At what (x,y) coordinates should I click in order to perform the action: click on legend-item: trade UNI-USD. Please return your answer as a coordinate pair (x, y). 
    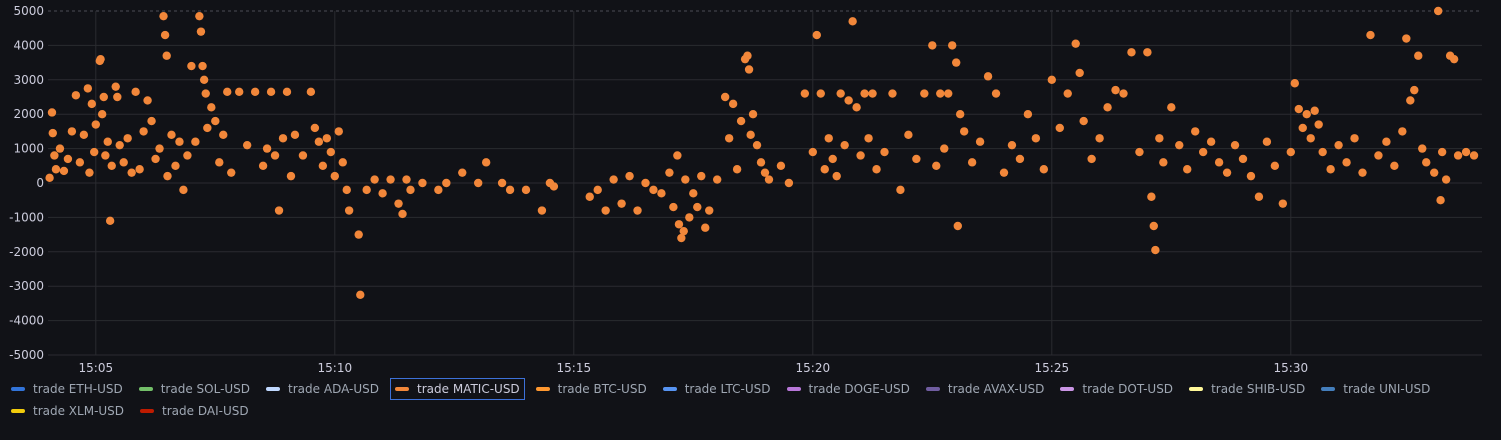
    Looking at the image, I should click on (1375, 389).